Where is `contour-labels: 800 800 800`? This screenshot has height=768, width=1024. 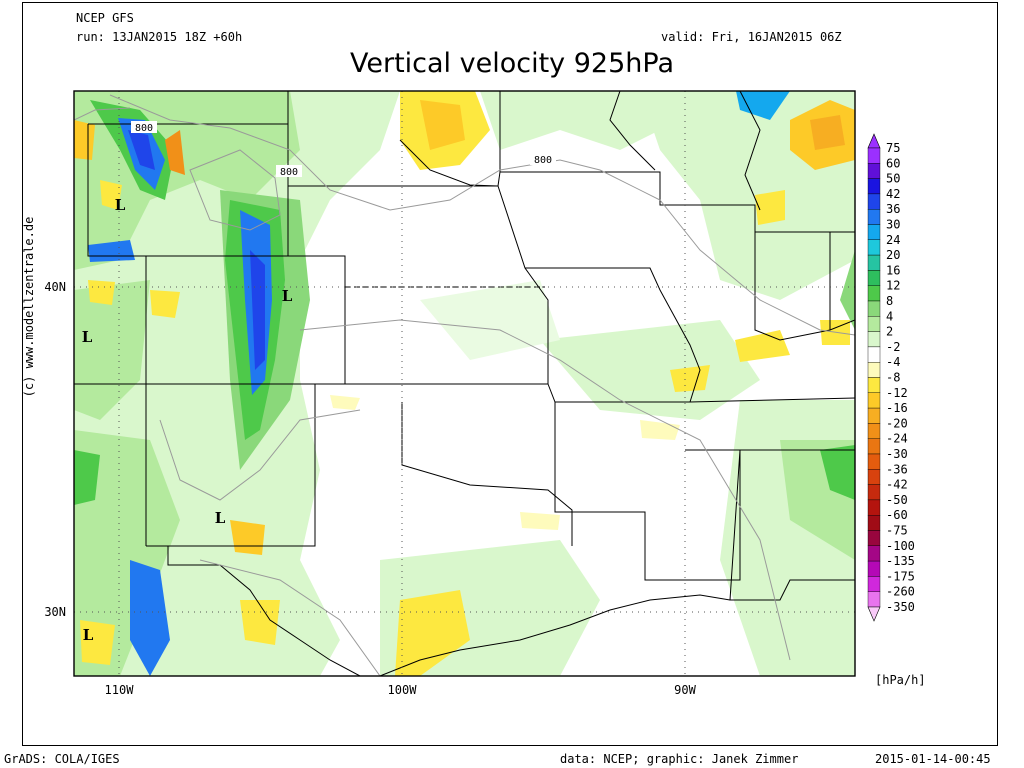
contour-labels: 800 800 800 is located at coordinates (343, 149).